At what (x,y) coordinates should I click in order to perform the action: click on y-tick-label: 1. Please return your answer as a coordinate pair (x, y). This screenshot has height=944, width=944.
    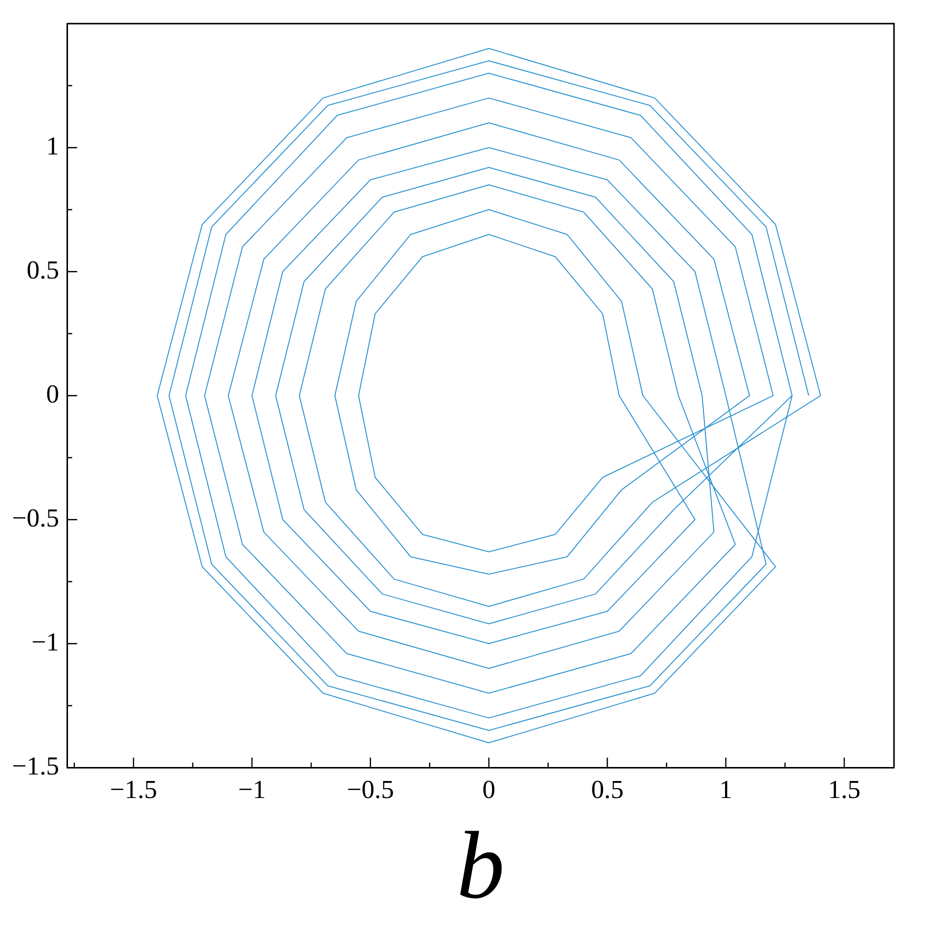
    Looking at the image, I should click on (53, 145).